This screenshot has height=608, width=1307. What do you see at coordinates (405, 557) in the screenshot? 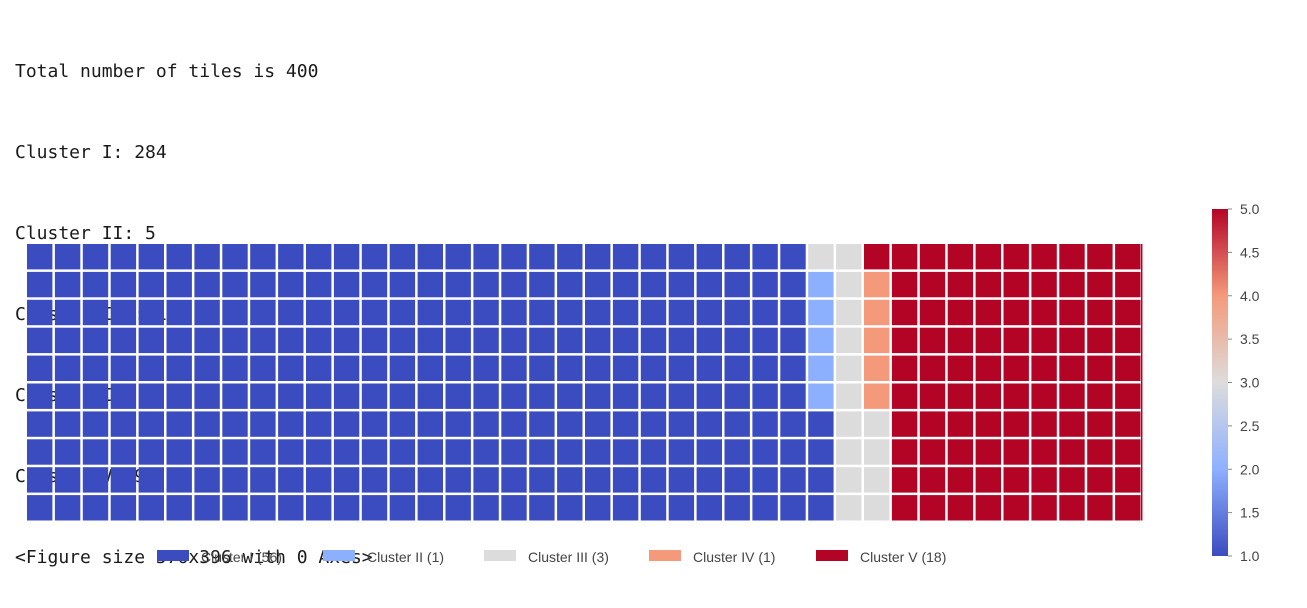
I see `legend-label: Cluster II (1)` at bounding box center [405, 557].